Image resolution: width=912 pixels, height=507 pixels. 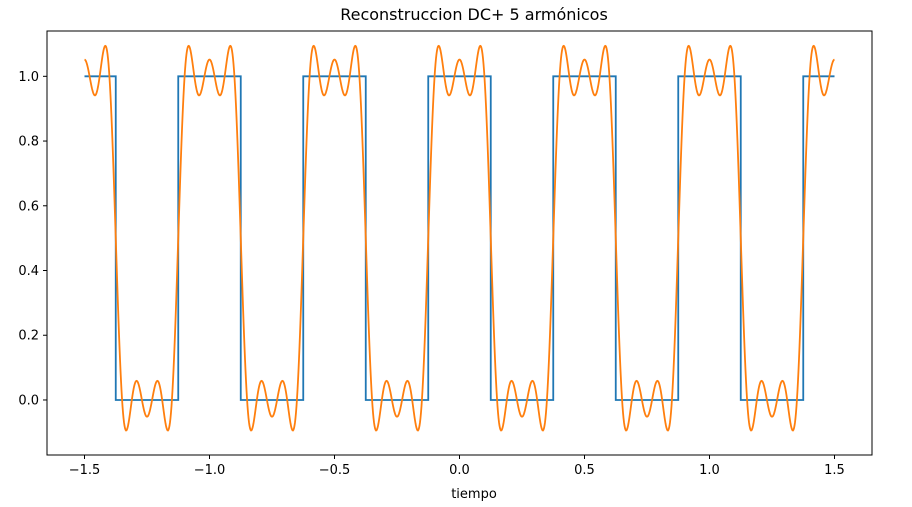 I want to click on x-tick-label: 1.5, so click(x=834, y=470).